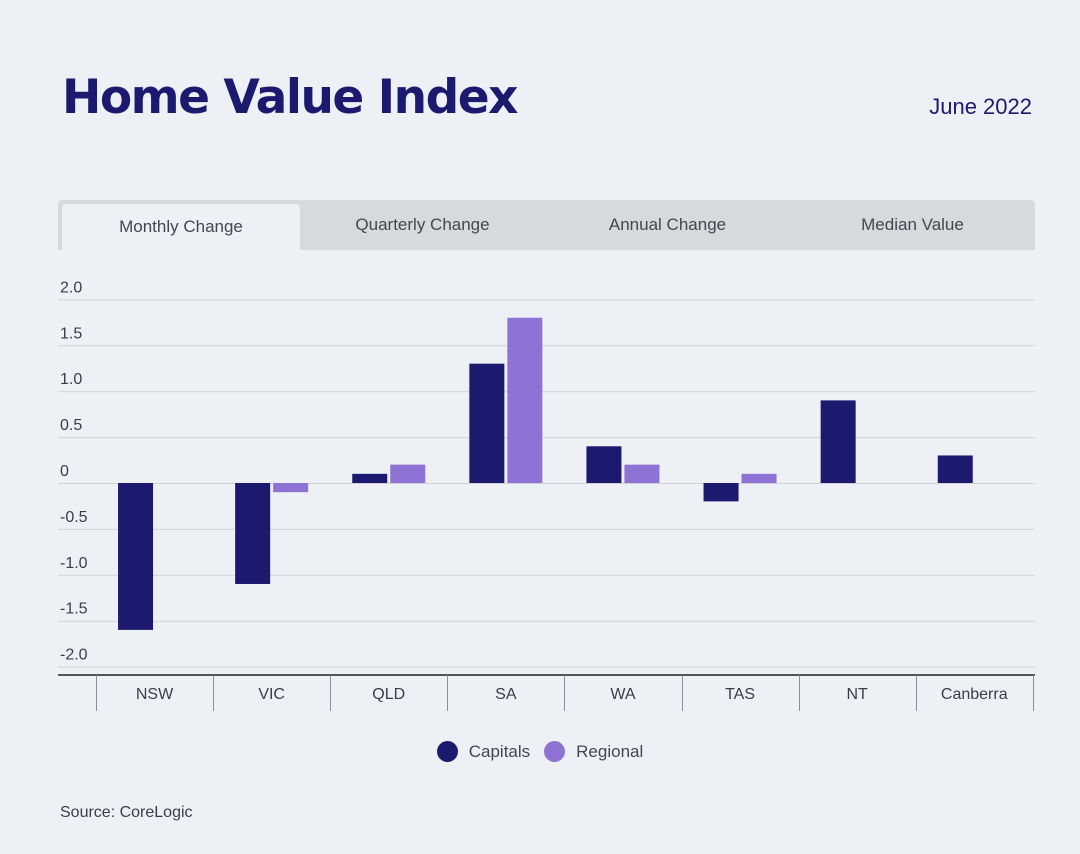  Describe the element at coordinates (447, 751) in the screenshot. I see `legend-swatch-capitals` at that location.